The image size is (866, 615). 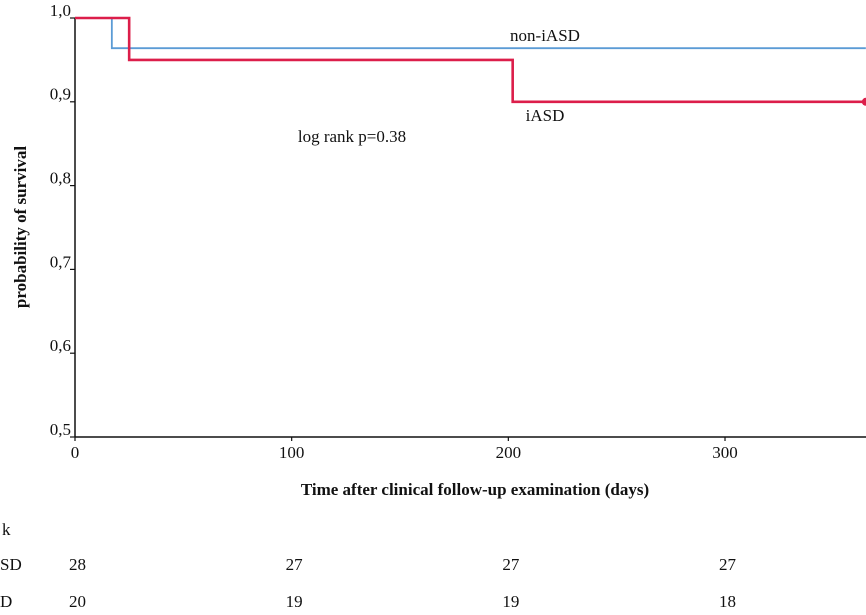 What do you see at coordinates (292, 452) in the screenshot?
I see `x-tick-label: 100` at bounding box center [292, 452].